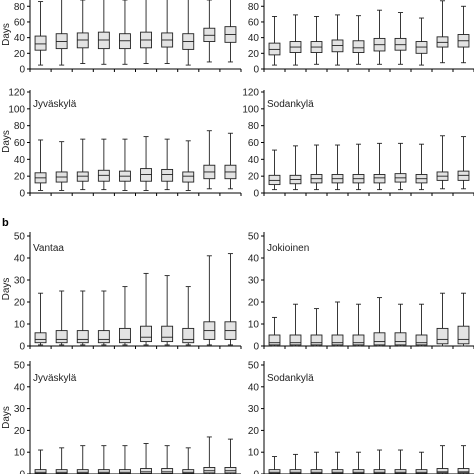  What do you see at coordinates (290, 104) in the screenshot?
I see `panel-4-station-label: Sodankylä` at bounding box center [290, 104].